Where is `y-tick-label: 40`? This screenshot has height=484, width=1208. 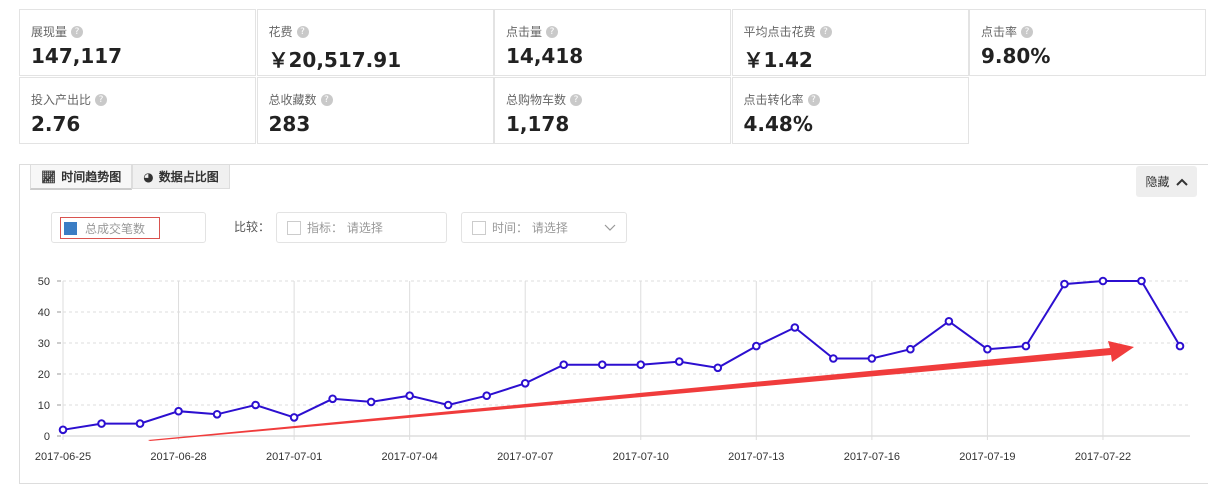 y-tick-label: 40 is located at coordinates (44, 313).